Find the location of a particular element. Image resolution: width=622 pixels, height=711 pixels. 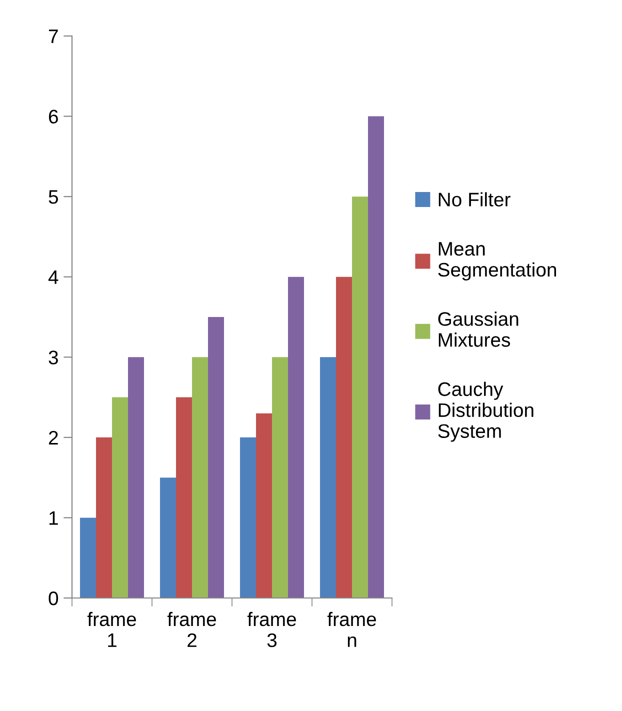

y-tick-label: 7 is located at coordinates (53, 37).